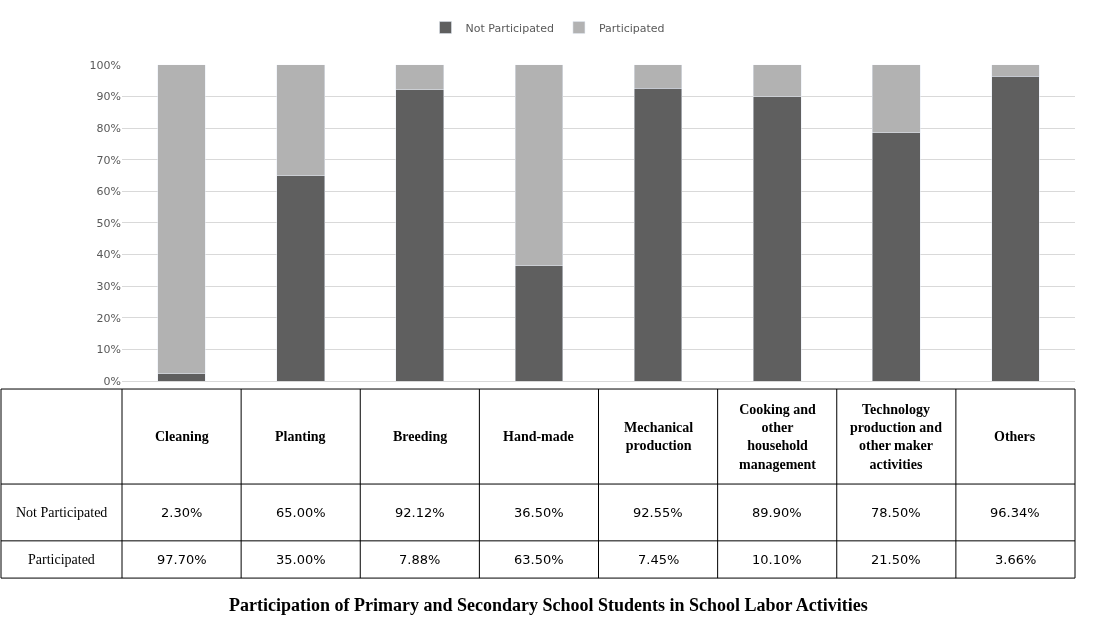 Image resolution: width=1096 pixels, height=637 pixels. Describe the element at coordinates (301, 559) in the screenshot. I see `data-label: 35.00%` at that location.